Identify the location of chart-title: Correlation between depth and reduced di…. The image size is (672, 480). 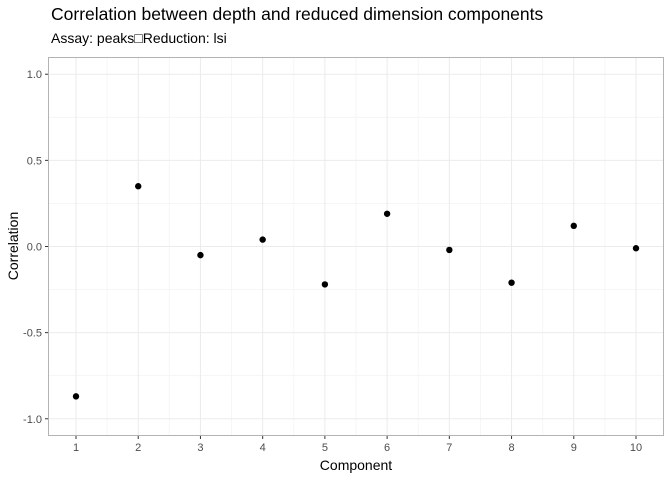
(297, 14).